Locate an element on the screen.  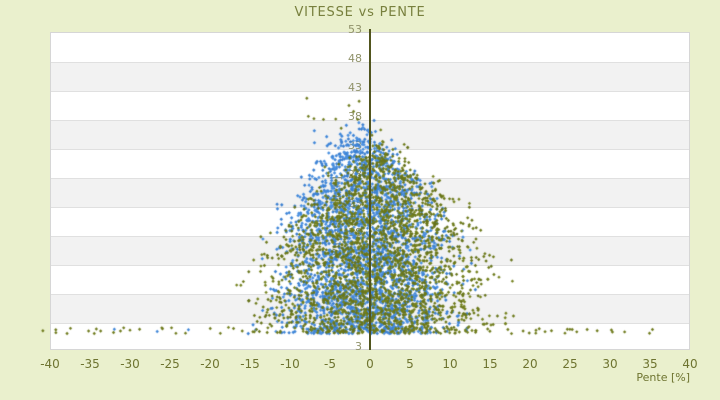
zero-reference-line is located at coordinates (370, 189).